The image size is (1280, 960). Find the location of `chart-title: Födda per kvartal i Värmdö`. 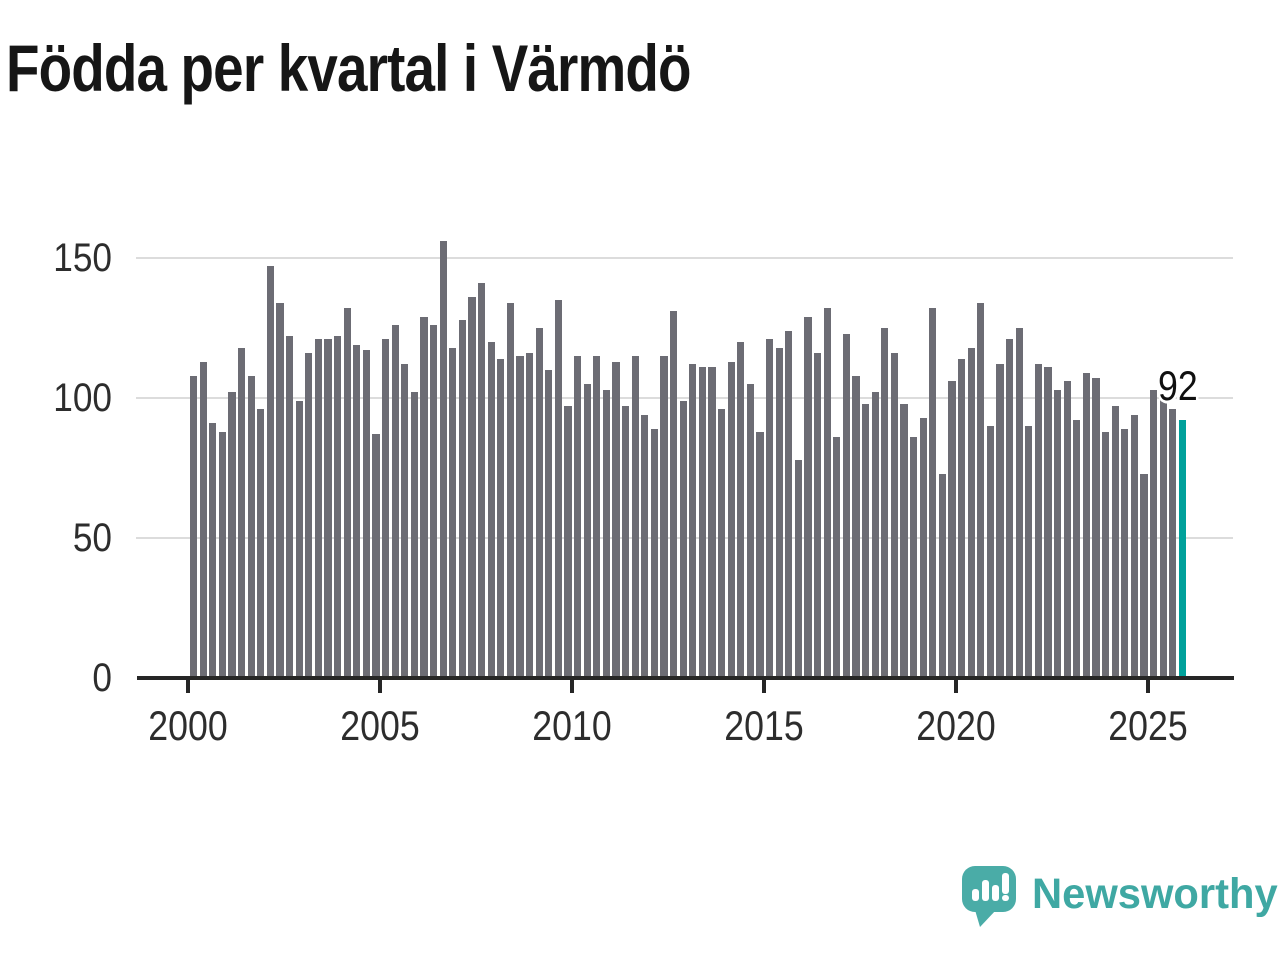

chart-title: Födda per kvartal i Värmdö is located at coordinates (349, 68).